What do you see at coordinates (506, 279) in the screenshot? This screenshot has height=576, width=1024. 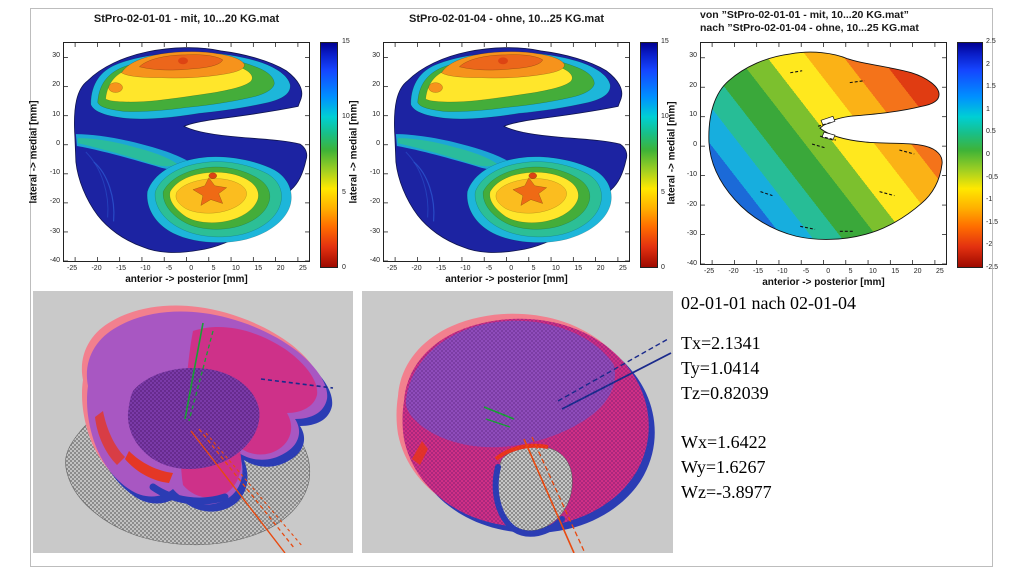 I see `plot2-x-axis-label: anterior -> posterior [mm]` at bounding box center [506, 279].